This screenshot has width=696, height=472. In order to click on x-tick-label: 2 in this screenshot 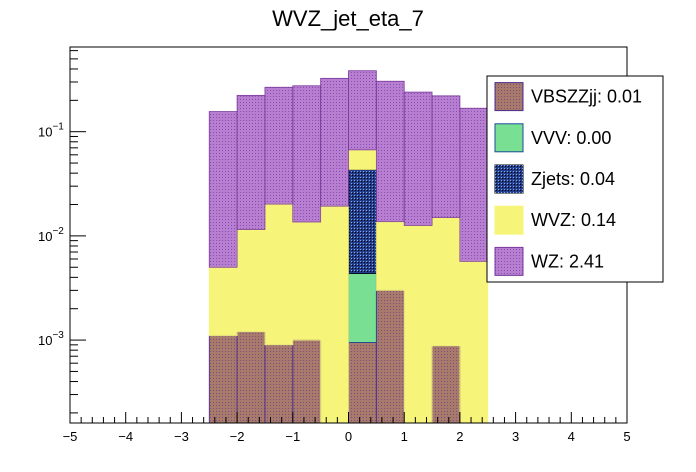, I will do `click(459, 436)`.